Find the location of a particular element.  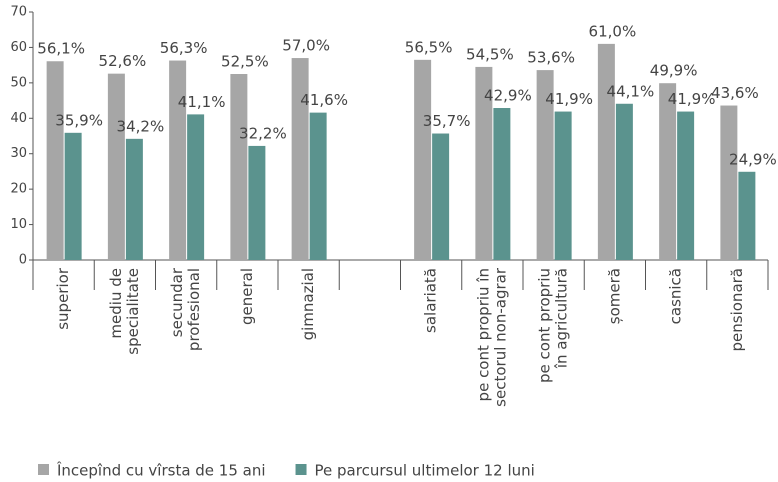

x-tick-label: în agricultură is located at coordinates (562, 318).